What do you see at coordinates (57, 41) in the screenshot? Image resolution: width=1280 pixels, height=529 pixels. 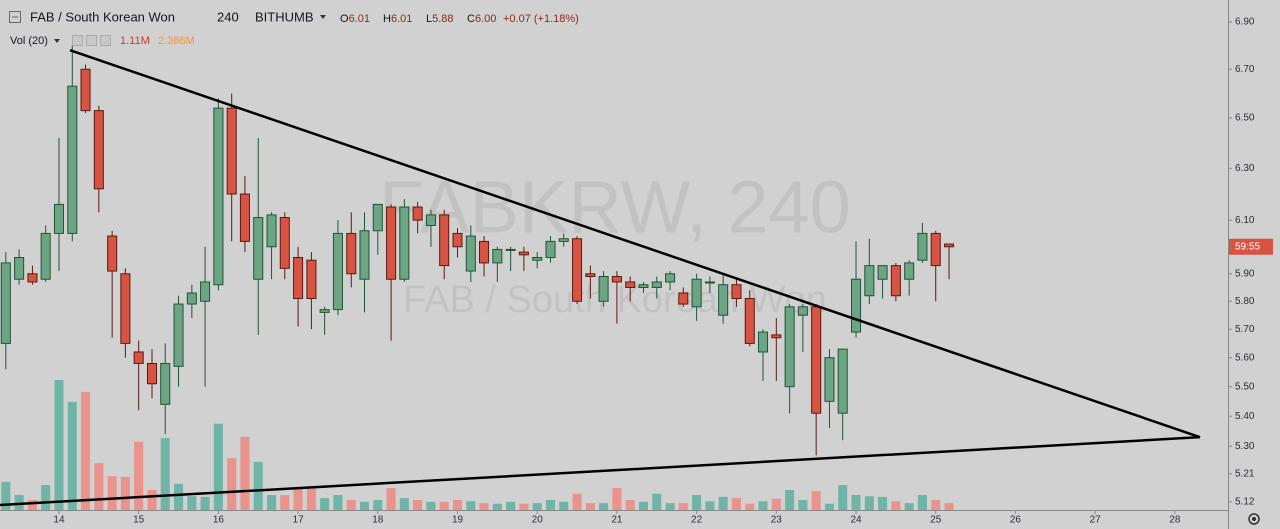 I see `volume-caret` at bounding box center [57, 41].